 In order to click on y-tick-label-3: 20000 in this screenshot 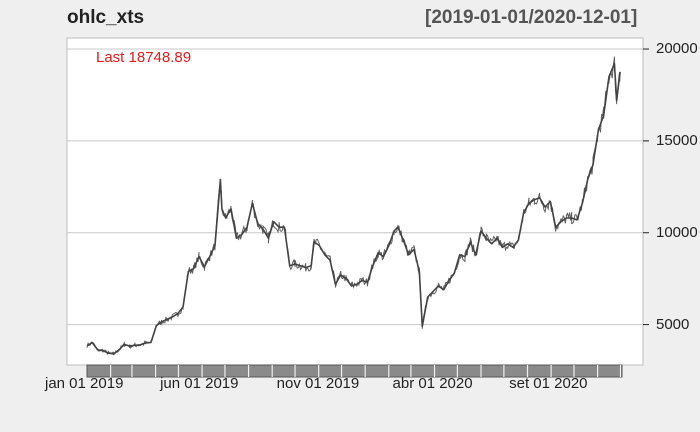, I will do `click(677, 49)`.